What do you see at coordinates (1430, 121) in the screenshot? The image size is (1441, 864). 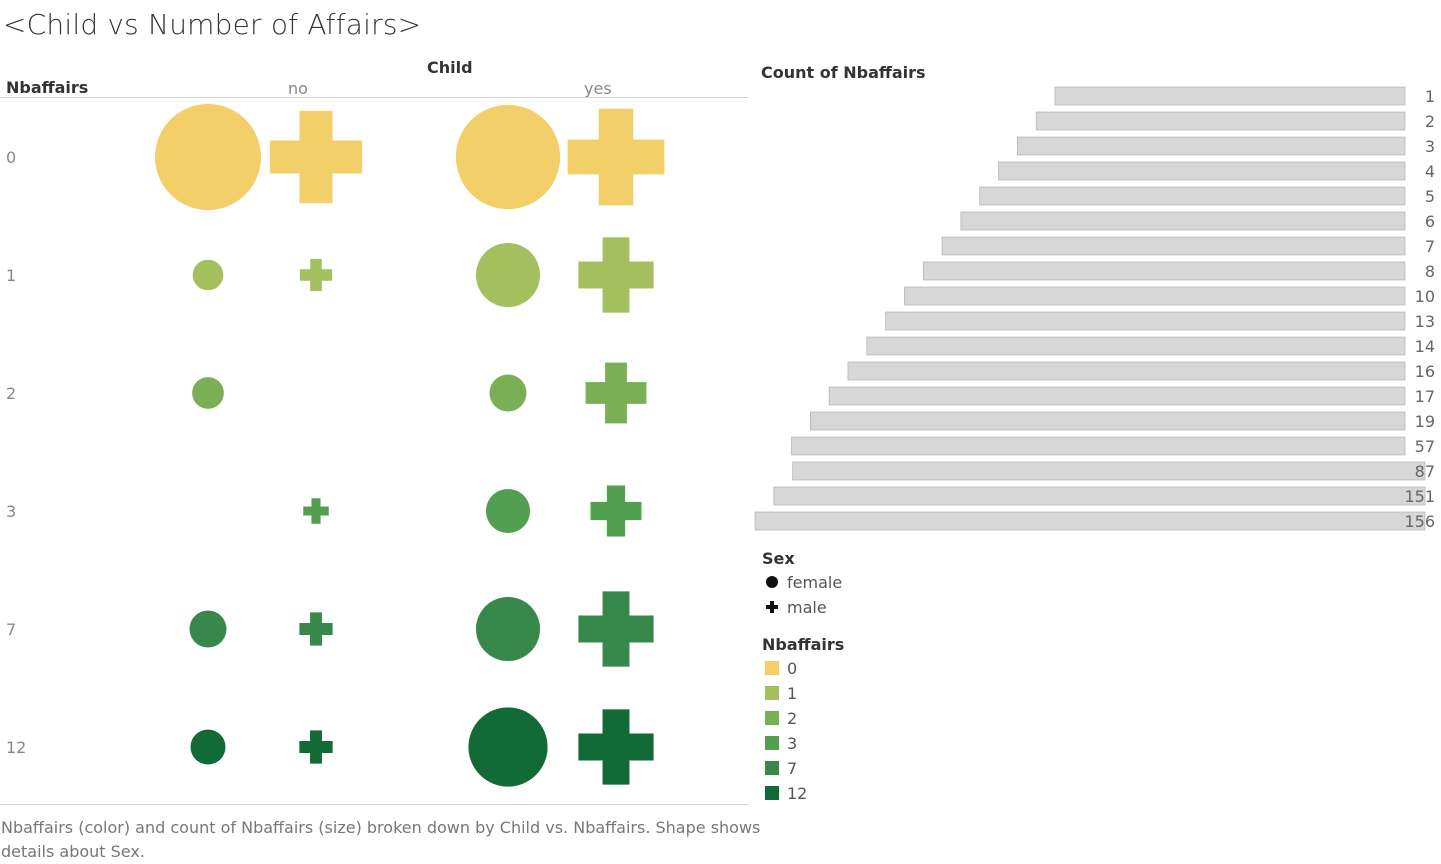 I see `count-bar-label-2: 2` at bounding box center [1430, 121].